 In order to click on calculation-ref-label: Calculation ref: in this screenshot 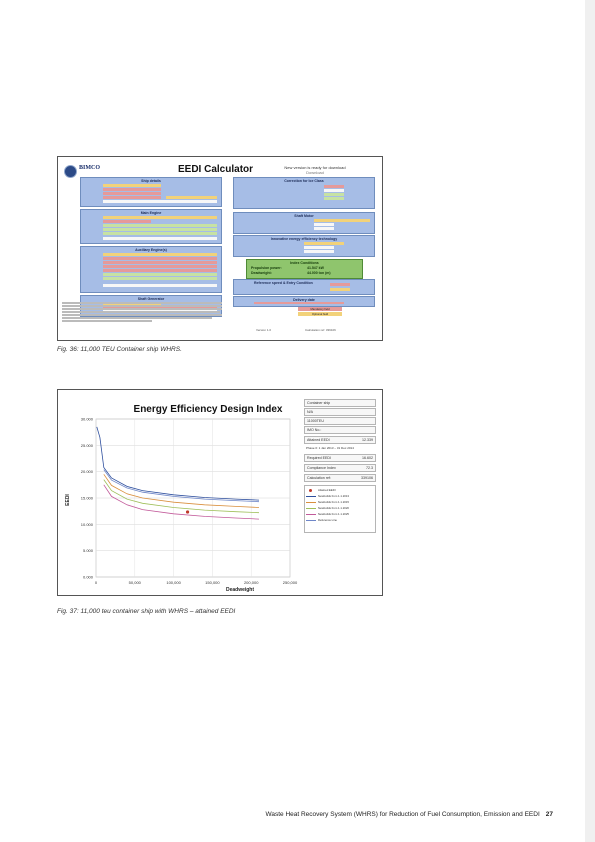, I will do `click(319, 478)`.